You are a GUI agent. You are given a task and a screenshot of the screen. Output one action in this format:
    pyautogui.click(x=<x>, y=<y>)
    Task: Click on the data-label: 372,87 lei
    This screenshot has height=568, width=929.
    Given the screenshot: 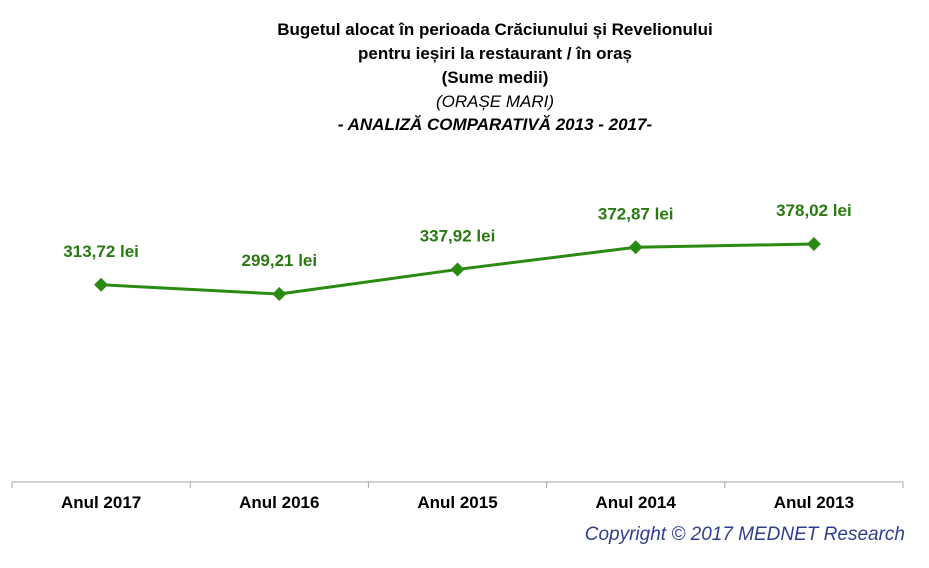 What is the action you would take?
    pyautogui.click(x=636, y=213)
    